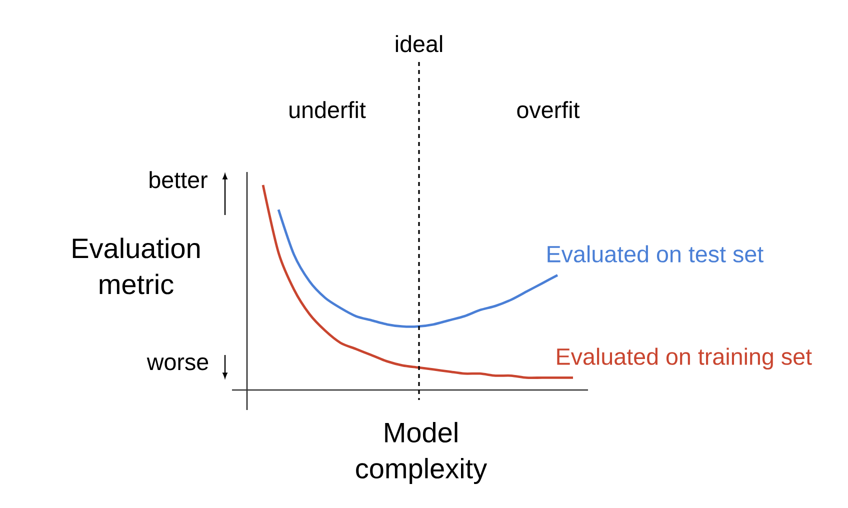 This screenshot has height=508, width=848. I want to click on text: ideal, so click(419, 43).